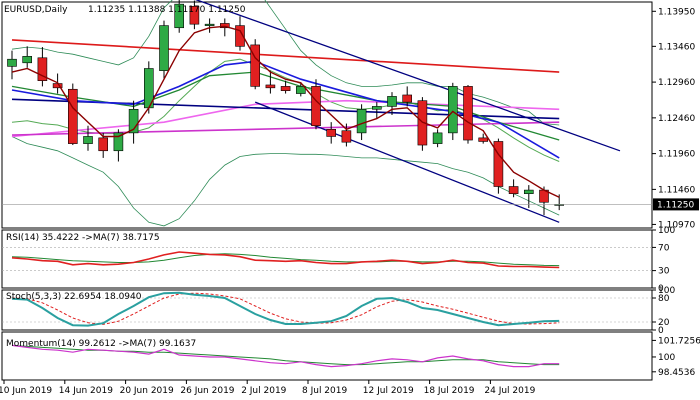 Image resolution: width=700 pixels, height=400 pixels. What do you see at coordinates (263, 391) in the screenshot?
I see `x-tick-label: 2 Jul 2019` at bounding box center [263, 391].